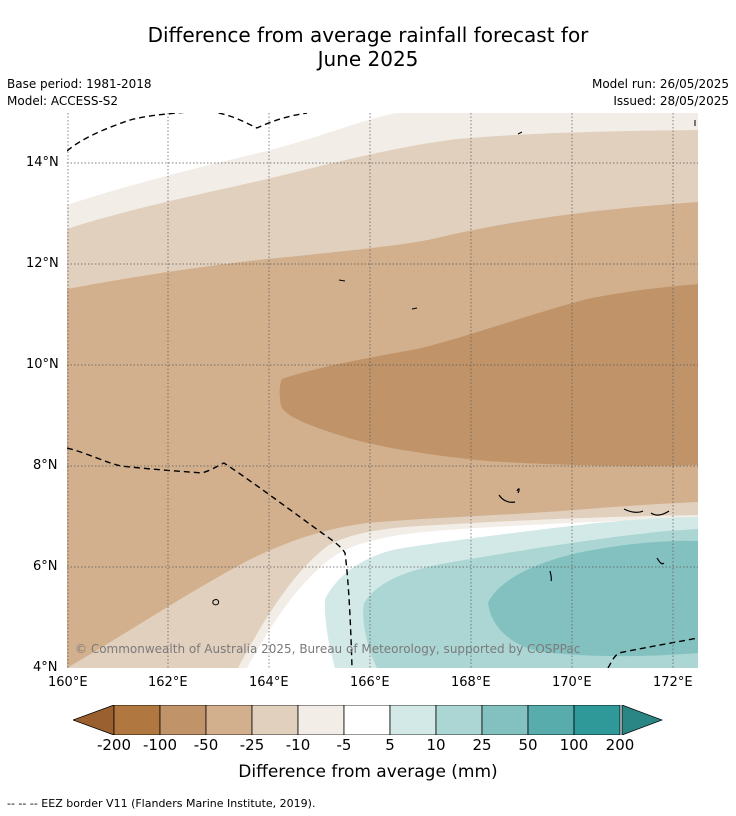 This screenshot has width=736, height=816. What do you see at coordinates (370, 682) in the screenshot?
I see `lon-tick-166e: 166°E` at bounding box center [370, 682].